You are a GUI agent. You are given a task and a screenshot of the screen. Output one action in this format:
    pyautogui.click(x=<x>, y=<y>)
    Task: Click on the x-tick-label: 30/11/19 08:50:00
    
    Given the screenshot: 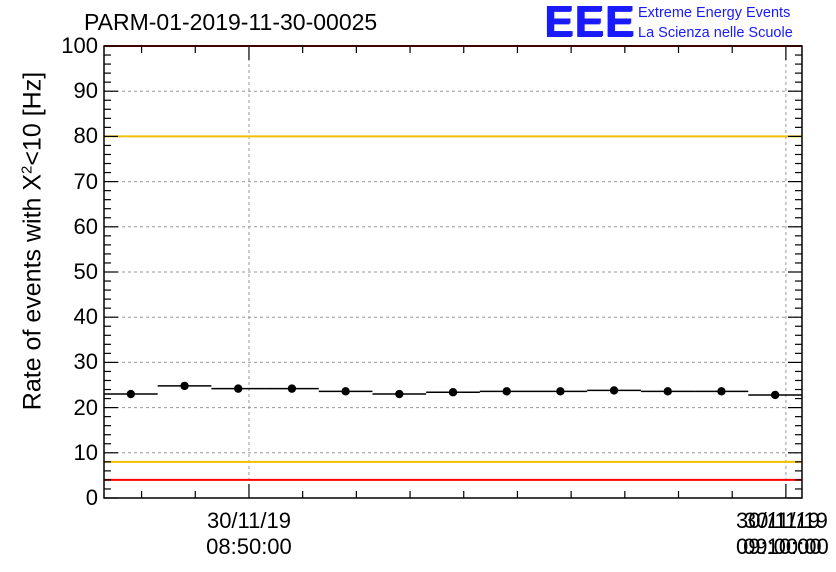 What is the action you would take?
    pyautogui.click(x=249, y=534)
    